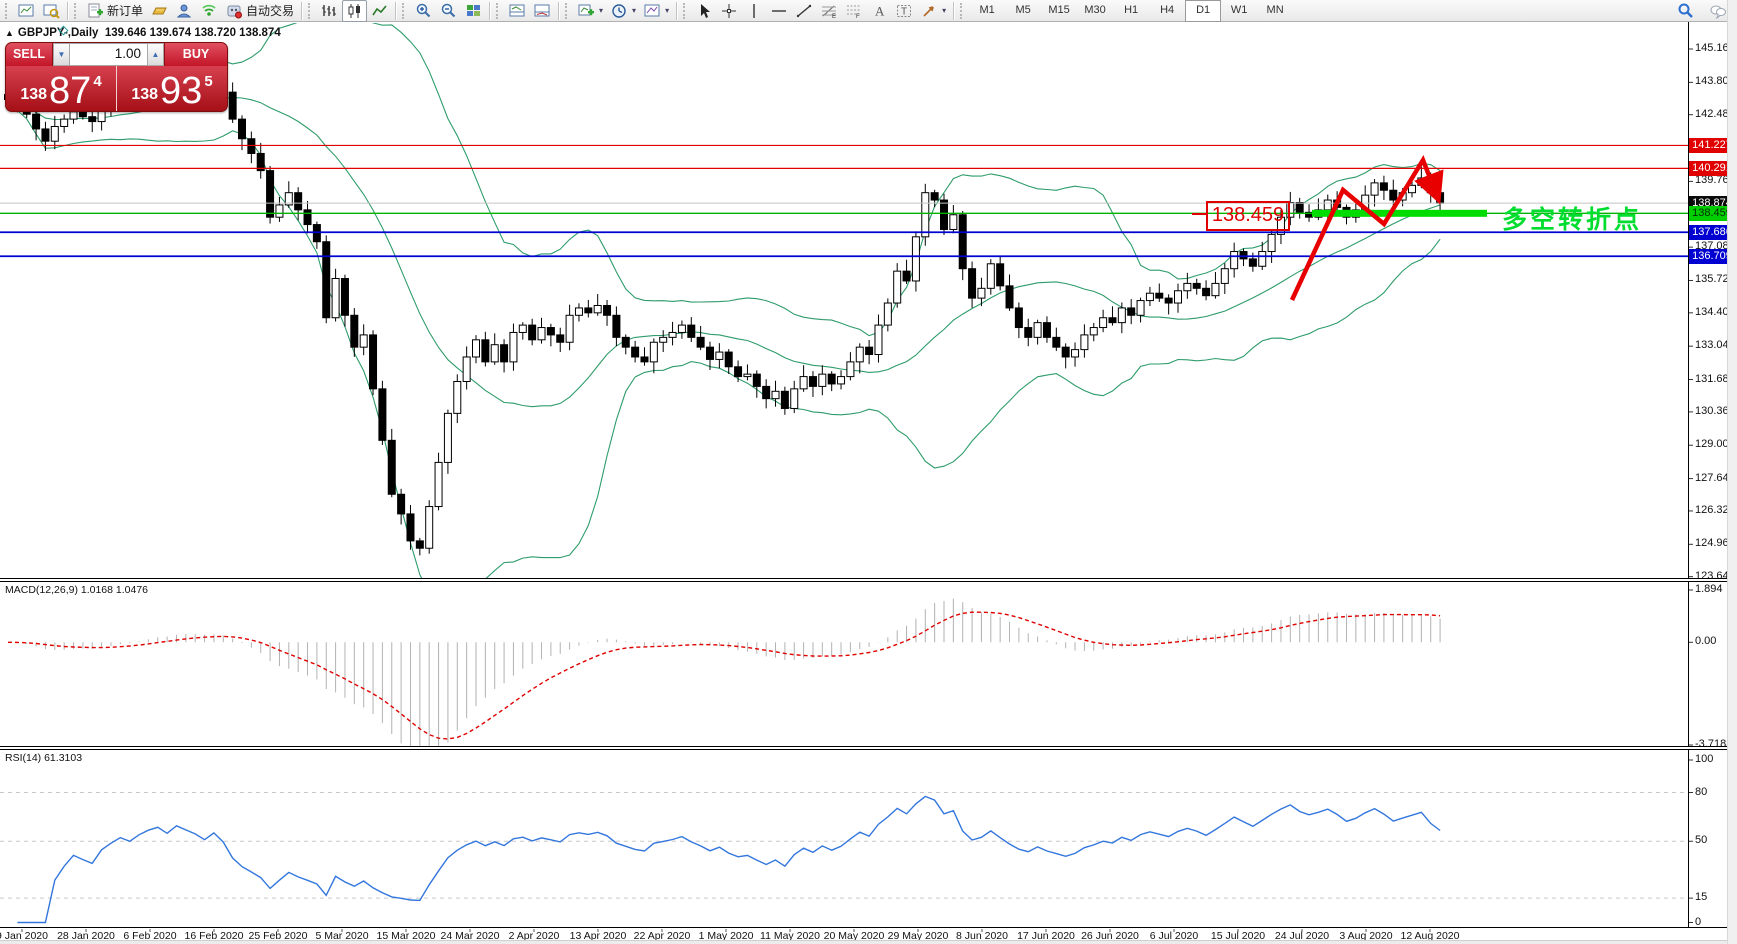 The image size is (1737, 944). Describe the element at coordinates (44, 758) in the screenshot. I see `rsi-label: RSI(14) 61.3103` at that location.